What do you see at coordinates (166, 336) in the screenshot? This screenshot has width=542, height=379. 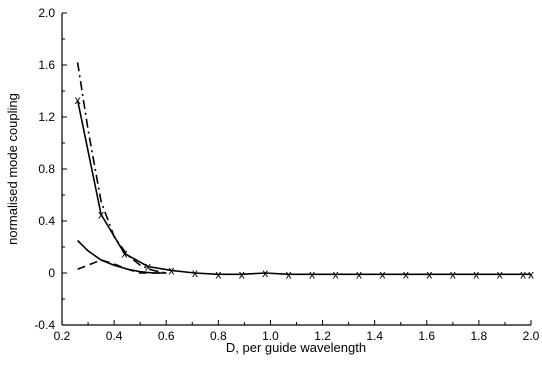 I see `x-tick-label: 0.6` at bounding box center [166, 336].